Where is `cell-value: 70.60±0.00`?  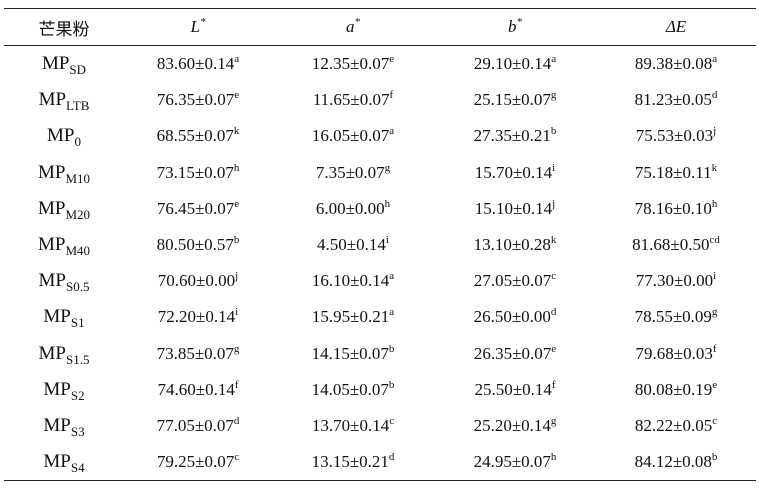 cell-value: 70.60±0.00 is located at coordinates (196, 281).